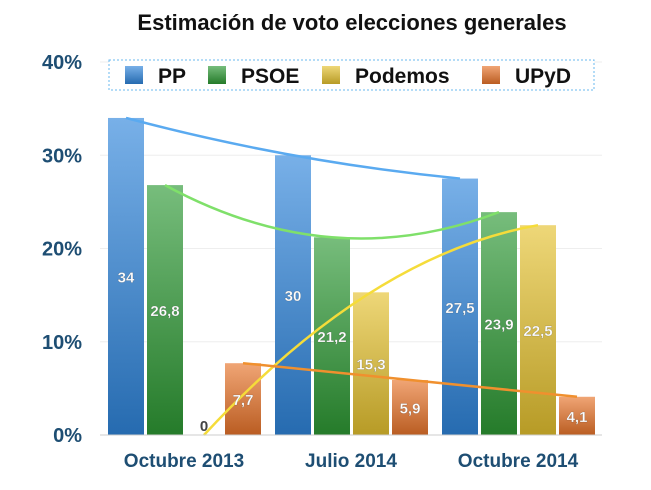 The height and width of the screenshot is (490, 651). I want to click on data-label: 21,2, so click(331, 337).